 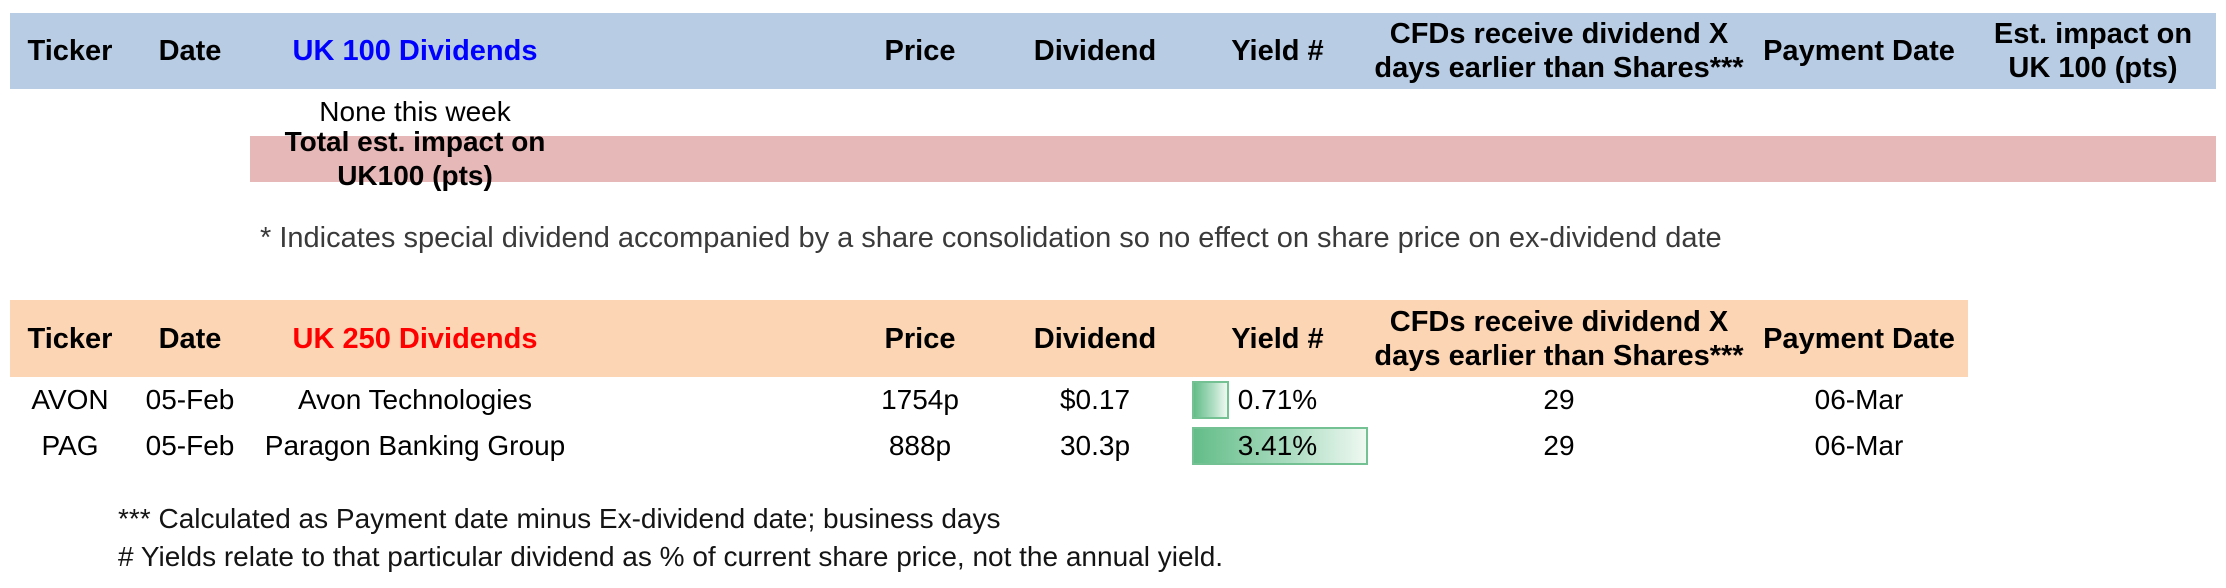 What do you see at coordinates (190, 338) in the screenshot?
I see `uk250-header-date: Date` at bounding box center [190, 338].